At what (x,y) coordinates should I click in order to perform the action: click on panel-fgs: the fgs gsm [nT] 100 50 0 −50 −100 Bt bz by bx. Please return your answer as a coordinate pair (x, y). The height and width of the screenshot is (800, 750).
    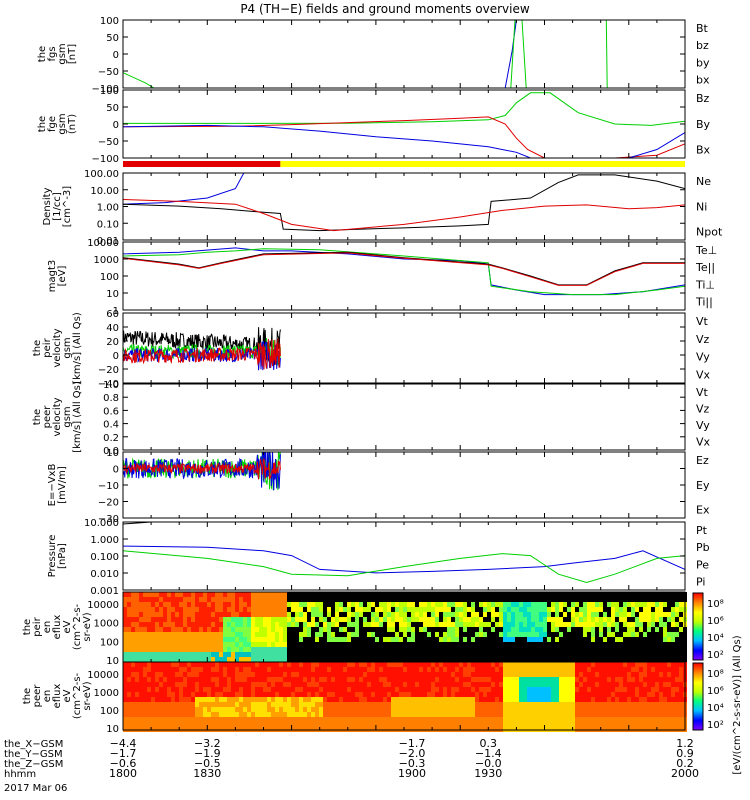
    Looking at the image, I should click on (373, 55).